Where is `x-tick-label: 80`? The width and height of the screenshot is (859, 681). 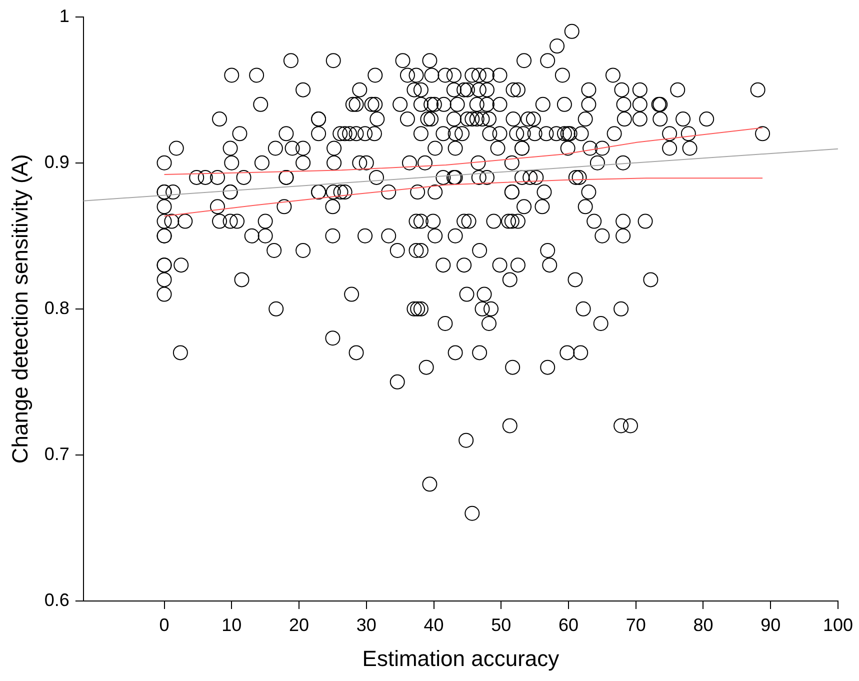
x-tick-label: 80 is located at coordinates (703, 624).